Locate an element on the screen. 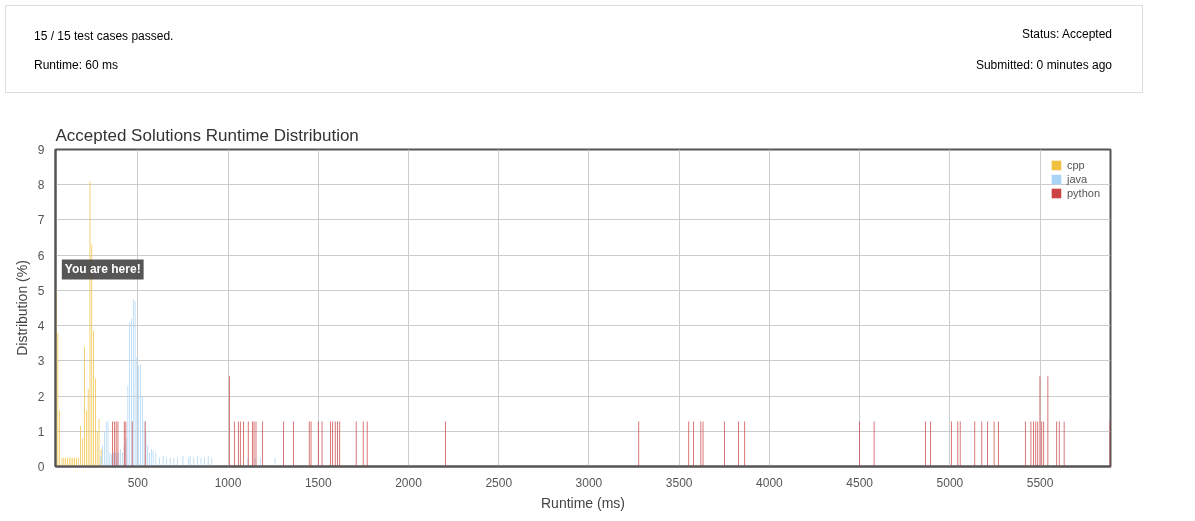  y-tick-label: 7 is located at coordinates (41, 220).